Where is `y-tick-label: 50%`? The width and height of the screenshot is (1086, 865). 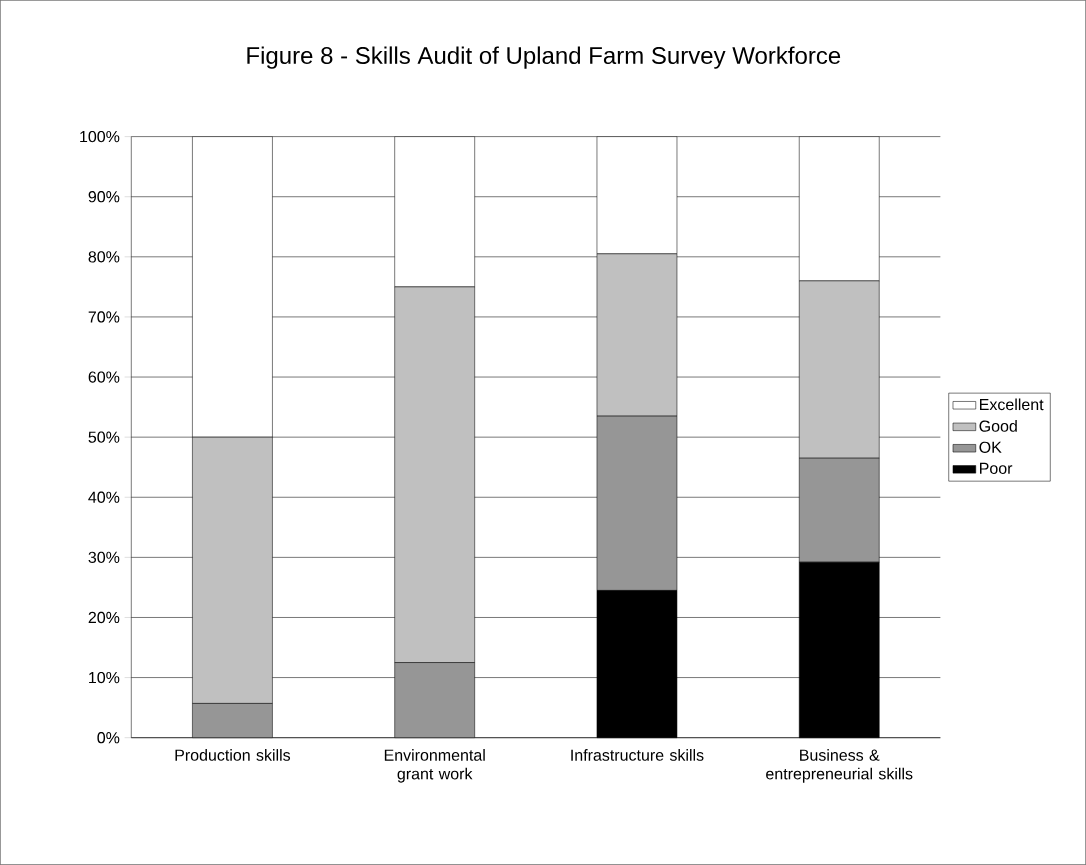
y-tick-label: 50% is located at coordinates (104, 437).